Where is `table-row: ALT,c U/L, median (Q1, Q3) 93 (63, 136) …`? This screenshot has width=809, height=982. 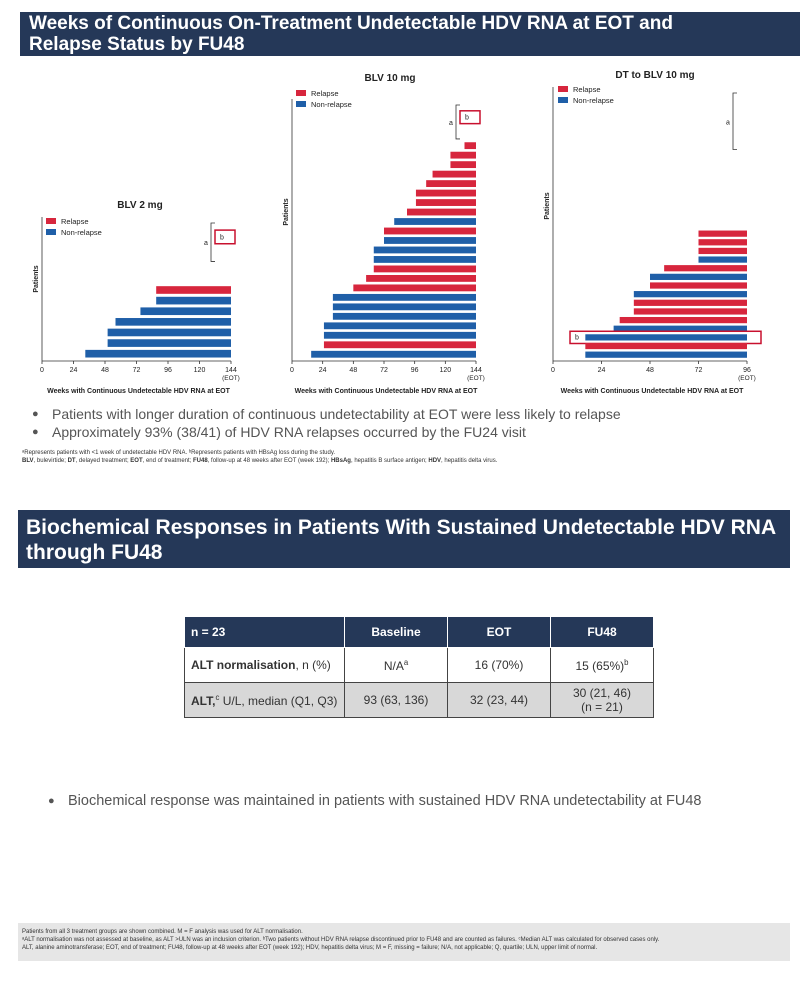 table-row: ALT,c U/L, median (Q1, Q3) 93 (63, 136) … is located at coordinates (419, 700).